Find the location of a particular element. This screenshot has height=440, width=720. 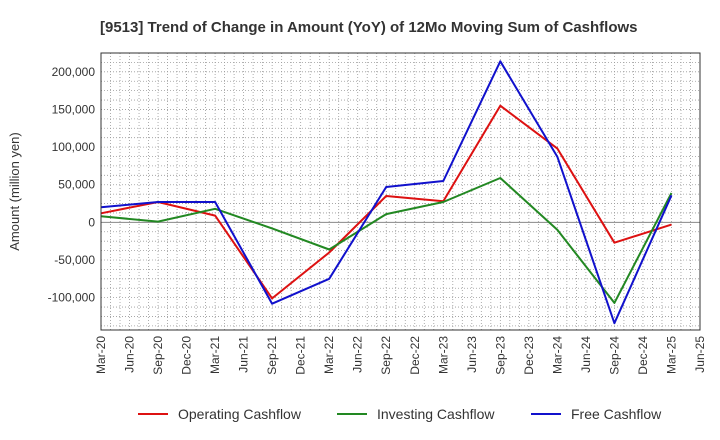

y-tick-label: -100,000 is located at coordinates (72, 298).